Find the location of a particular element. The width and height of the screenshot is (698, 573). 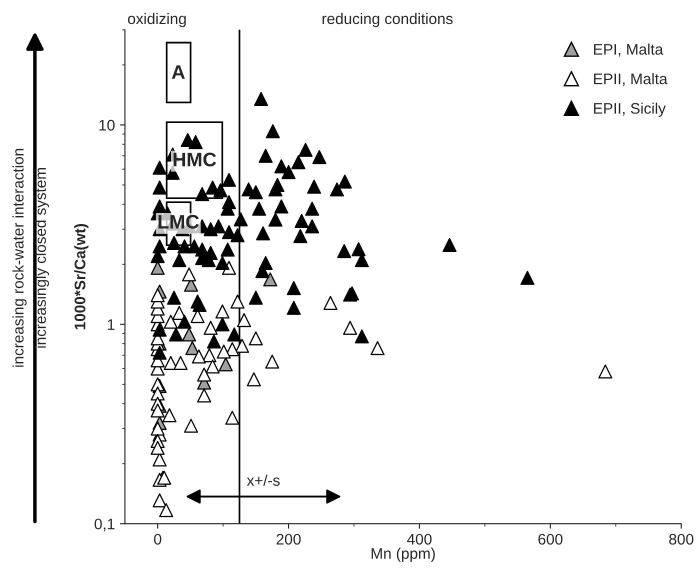

x-axis-title: Mn (ppm) is located at coordinates (403, 555).